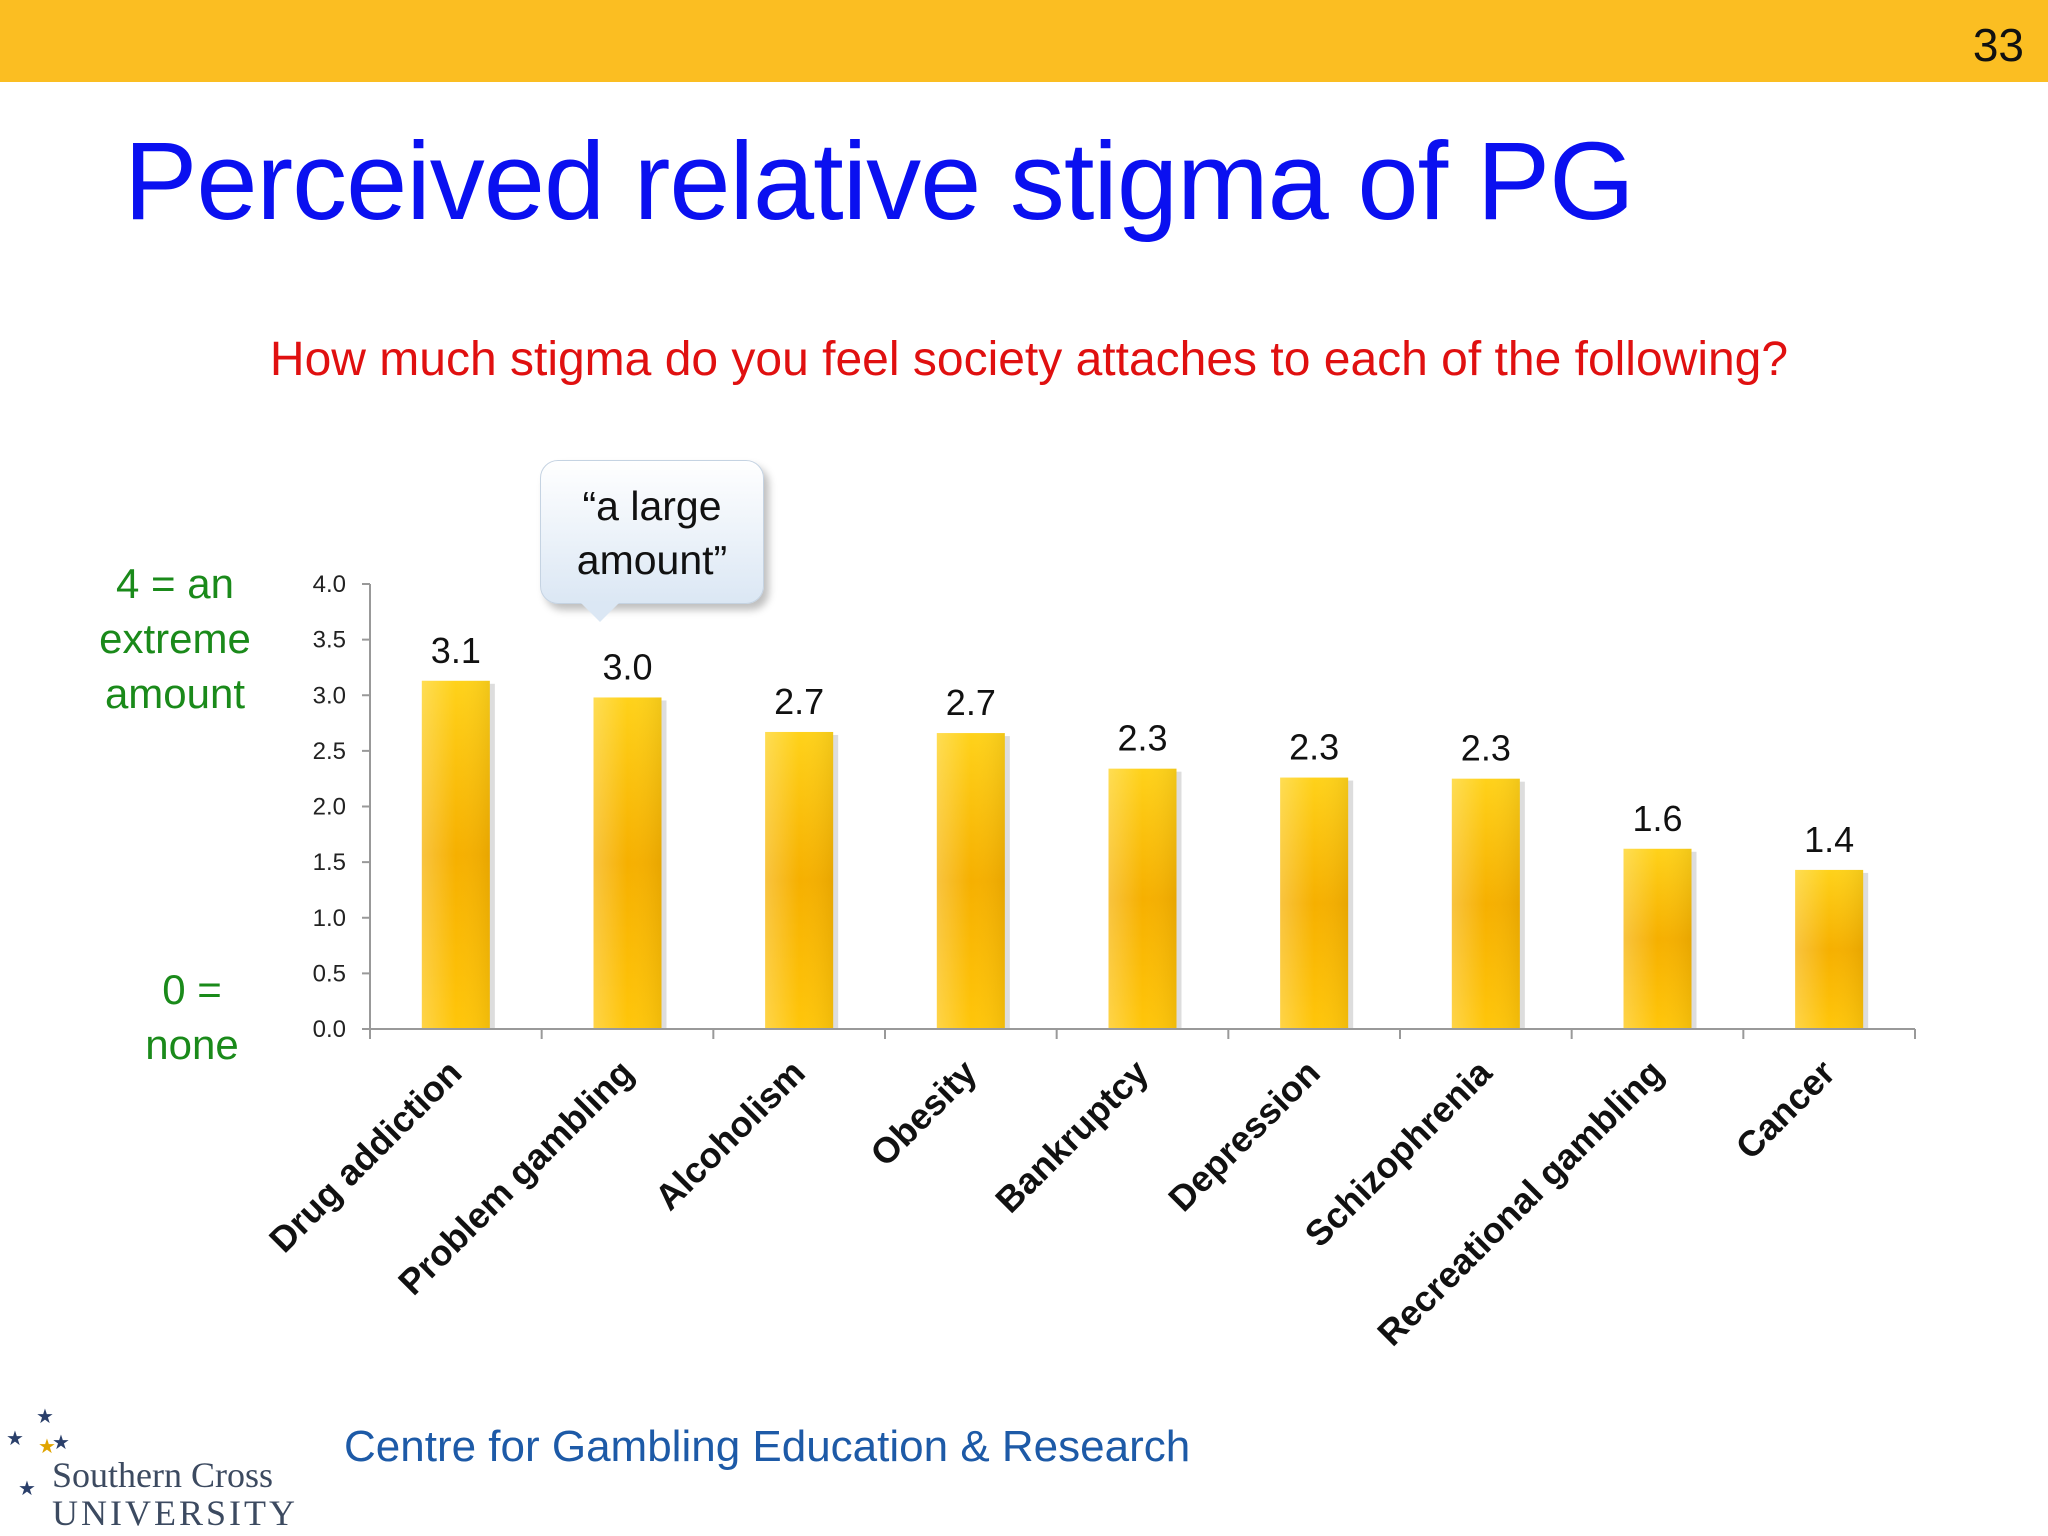  I want to click on scale-note-bottom-line: none, so click(192, 1044).